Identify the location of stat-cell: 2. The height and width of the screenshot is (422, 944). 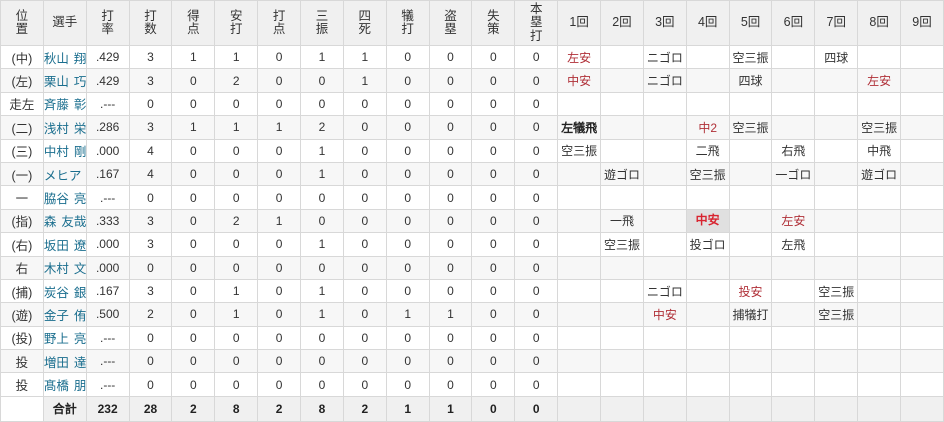
(236, 80).